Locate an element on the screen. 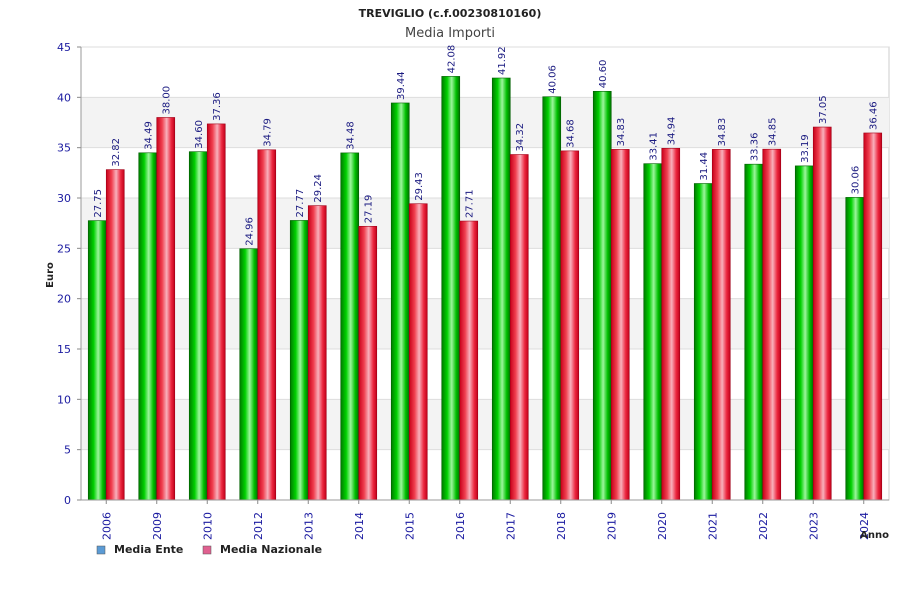 This screenshot has width=900, height=604. y-tick-label: 45 is located at coordinates (64, 47).